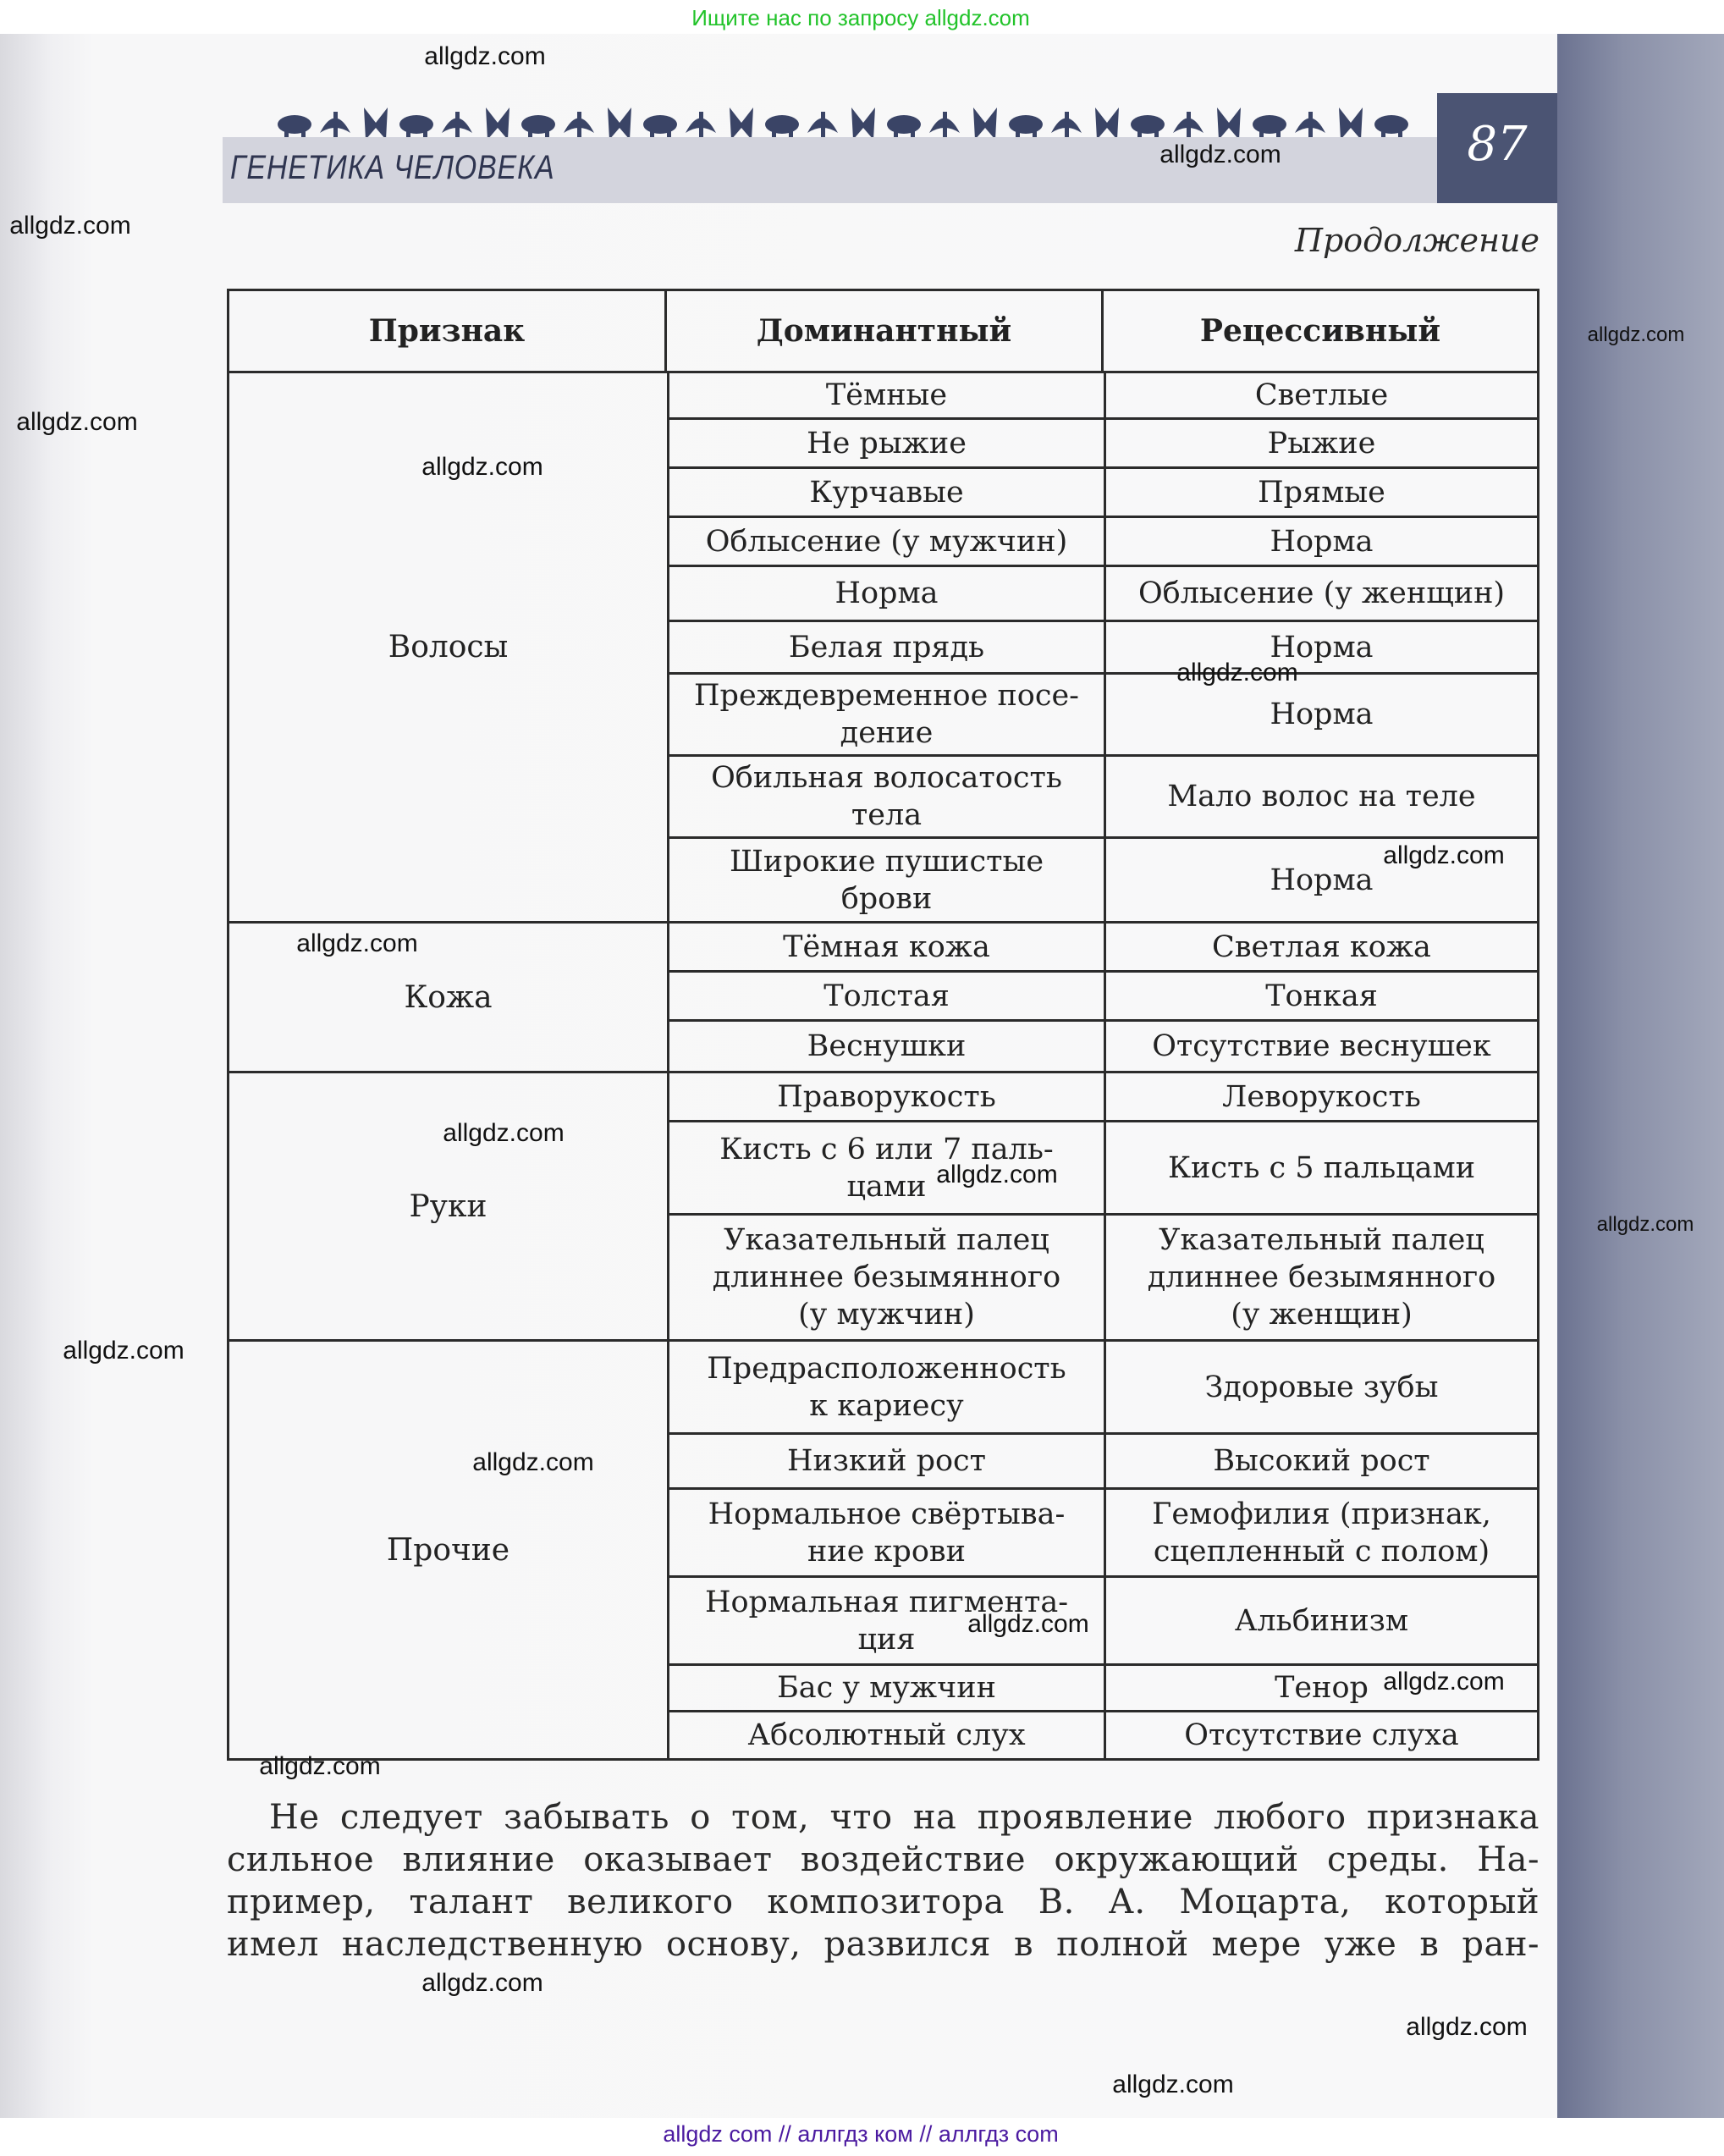  Describe the element at coordinates (886, 1602) in the screenshot. I see `cell-text-line: Нормальная пигмента-` at that location.